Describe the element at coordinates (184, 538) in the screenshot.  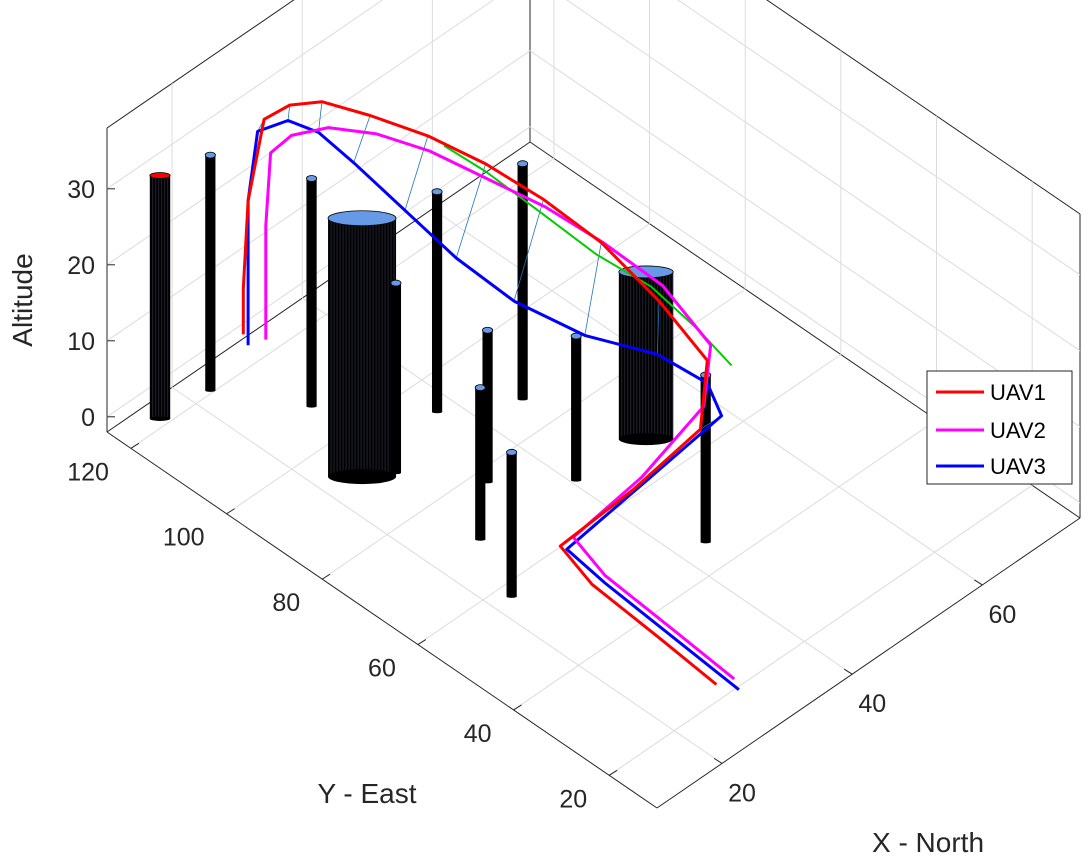
I see `y-tick-label: 100` at that location.